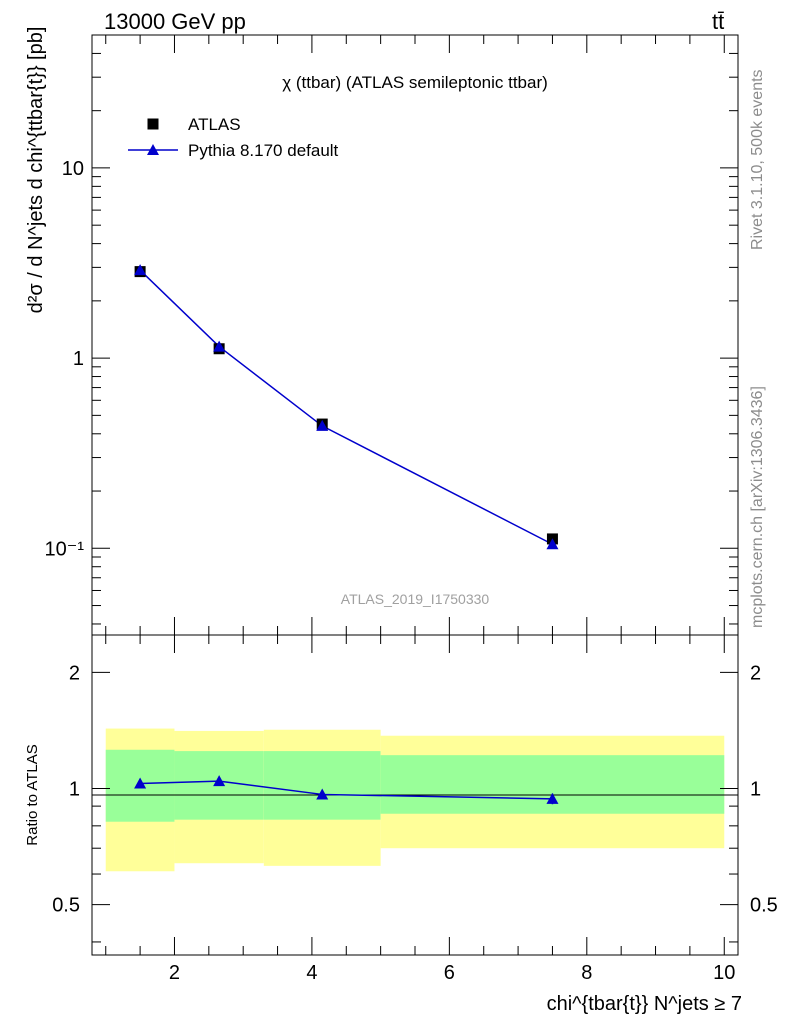  I want to click on legend-pythia-marker, so click(153, 149).